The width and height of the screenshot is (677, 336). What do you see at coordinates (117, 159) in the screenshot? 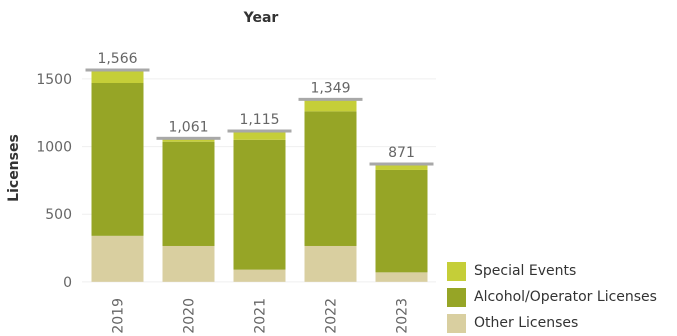
I see `bar-segment-alcohol-operator-licenses-2019` at bounding box center [117, 159].